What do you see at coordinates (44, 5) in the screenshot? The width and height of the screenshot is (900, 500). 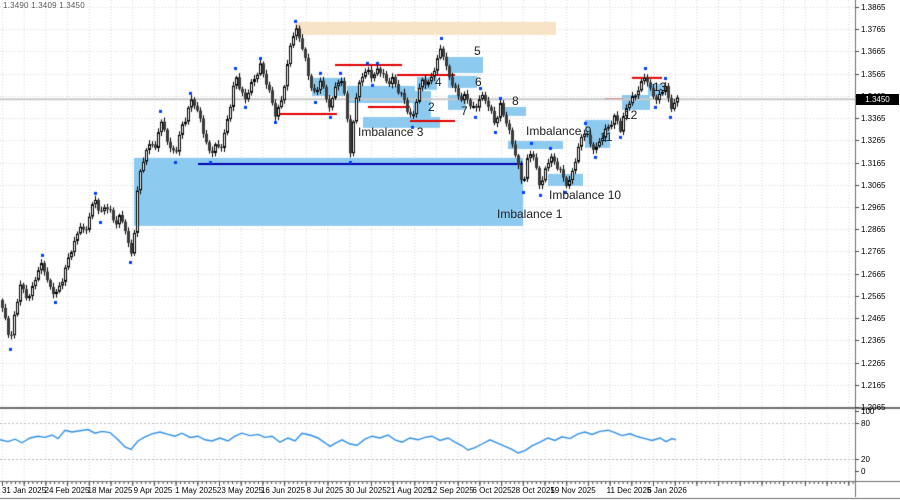 I see `ohlc-info-text: 1.3490 1.3409 1.3450` at bounding box center [44, 5].